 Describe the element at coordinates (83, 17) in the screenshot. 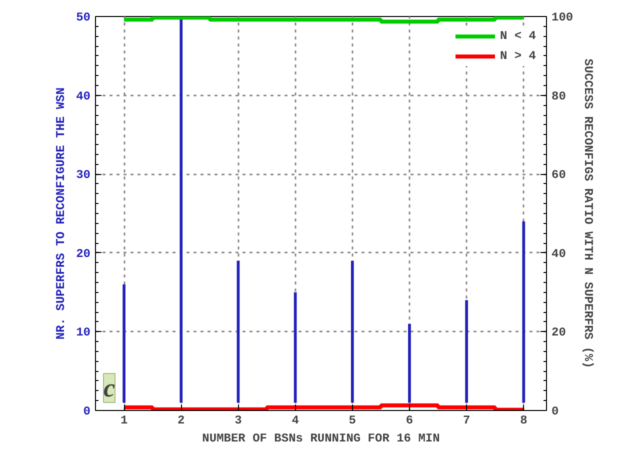

I see `y-tick-label: 50` at that location.